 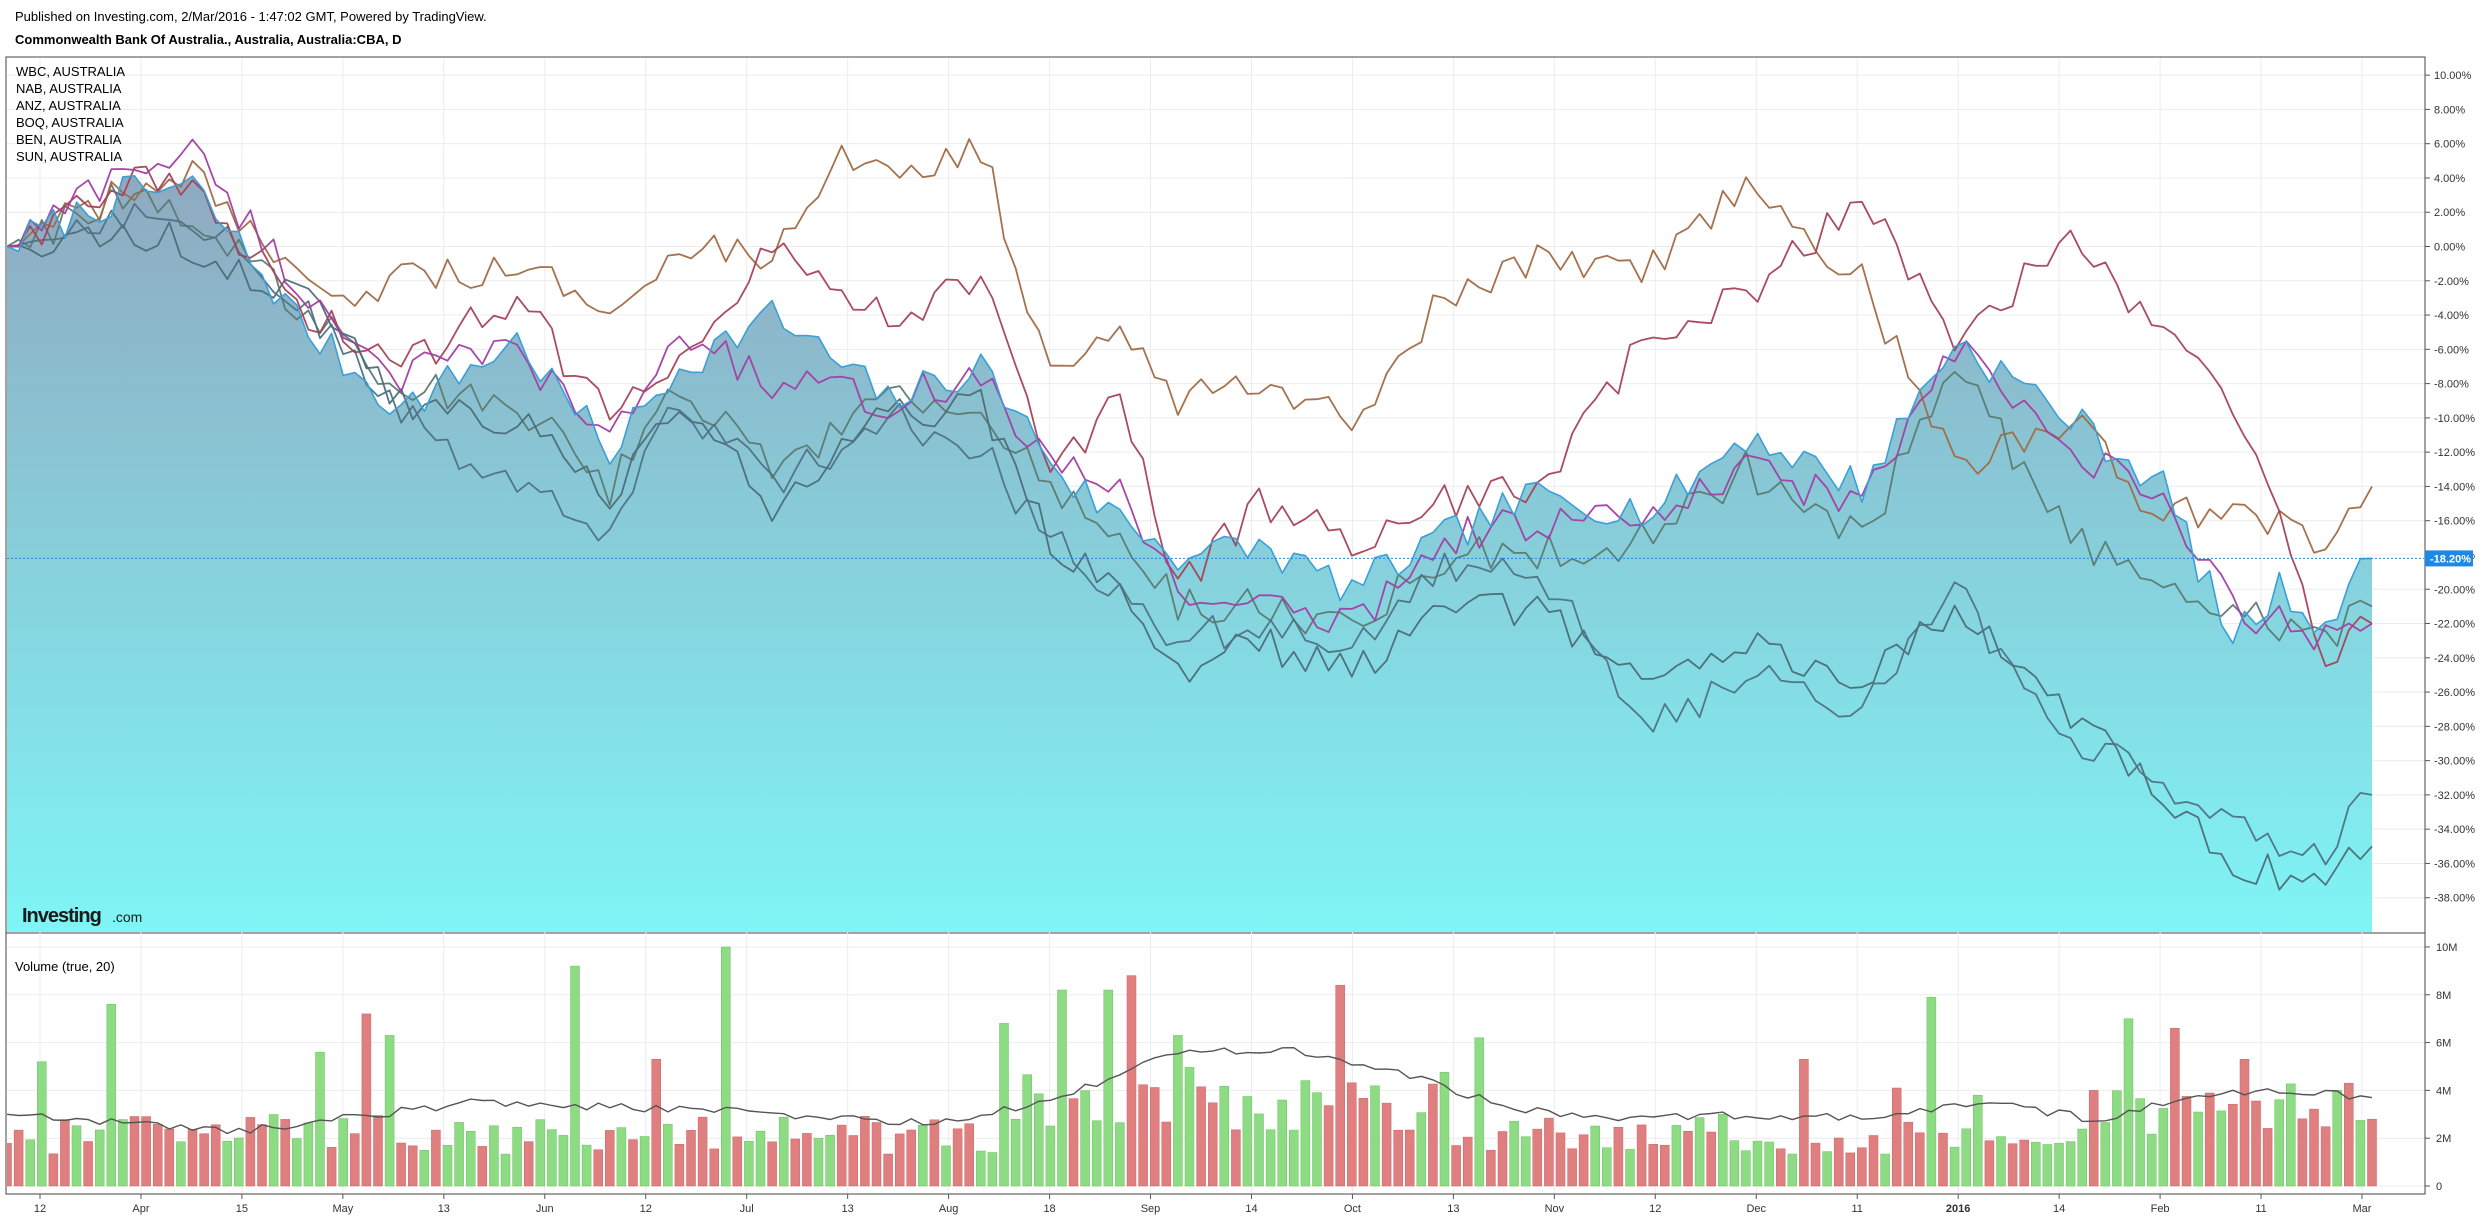 What do you see at coordinates (1857, 1209) in the screenshot?
I see `time-tick-label: 11` at bounding box center [1857, 1209].